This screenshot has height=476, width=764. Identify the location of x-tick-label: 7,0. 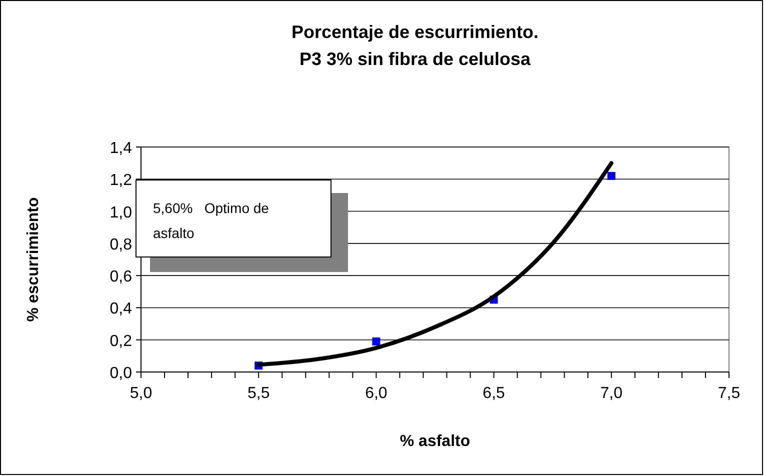
(611, 393).